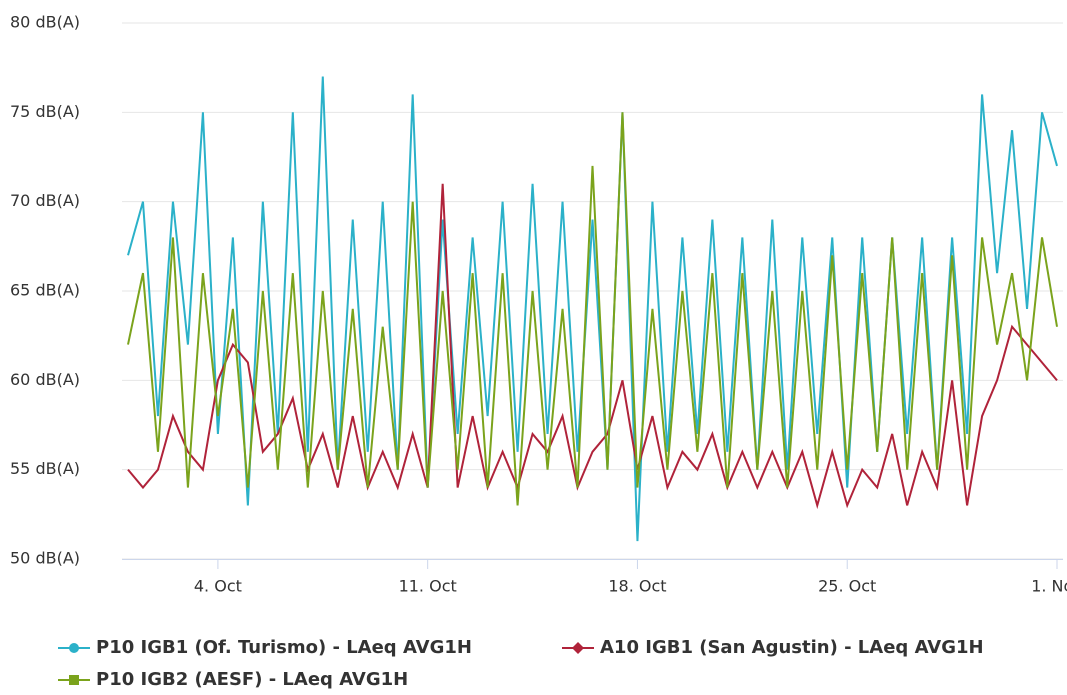 This screenshot has width=1067, height=695. Describe the element at coordinates (284, 647) in the screenshot. I see `legend-label: P10 IGB1 (Of. Turismo) - LAeq AVG1H` at that location.